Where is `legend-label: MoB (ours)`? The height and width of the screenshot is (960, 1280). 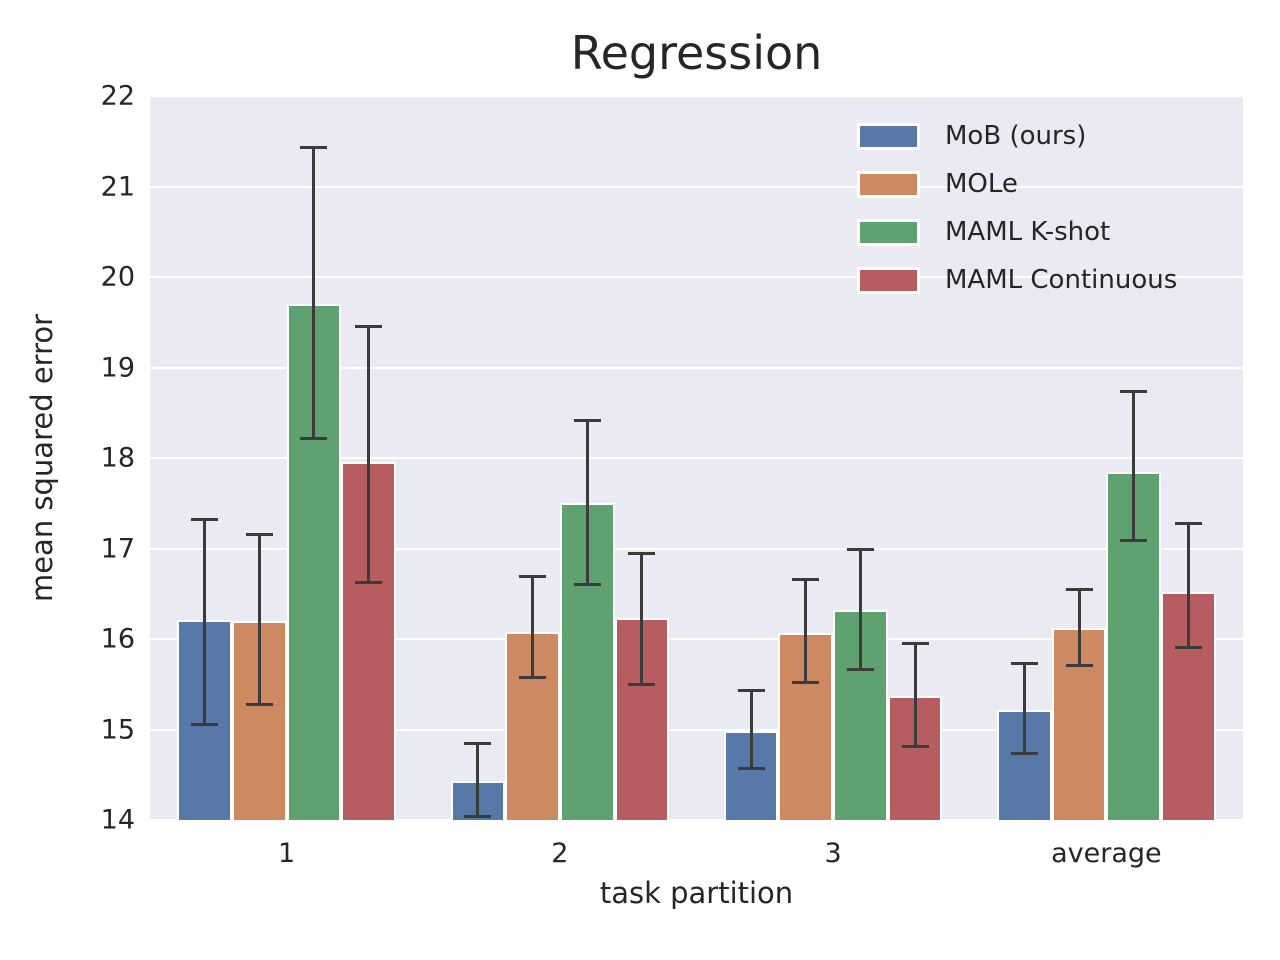
legend-label: MoB (ours) is located at coordinates (1016, 136).